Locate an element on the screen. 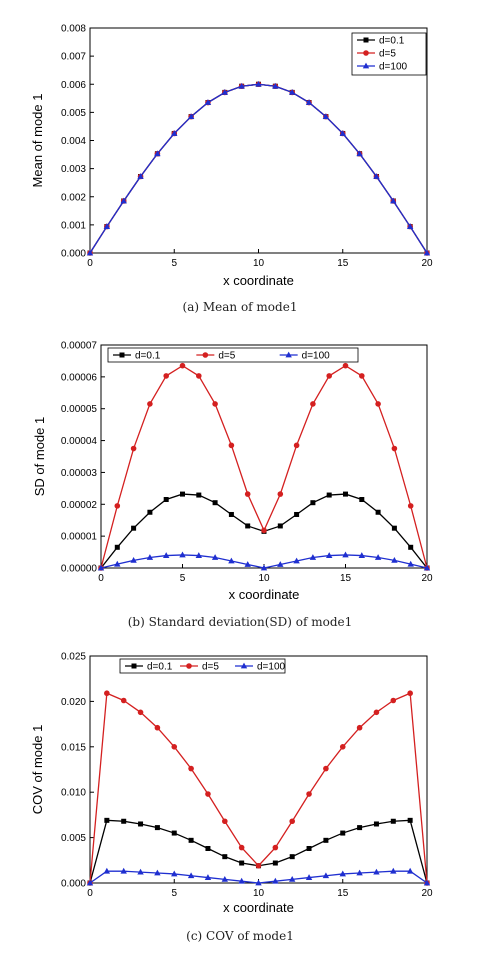 This screenshot has width=481, height=960. x-tick-label: 20 is located at coordinates (427, 578).